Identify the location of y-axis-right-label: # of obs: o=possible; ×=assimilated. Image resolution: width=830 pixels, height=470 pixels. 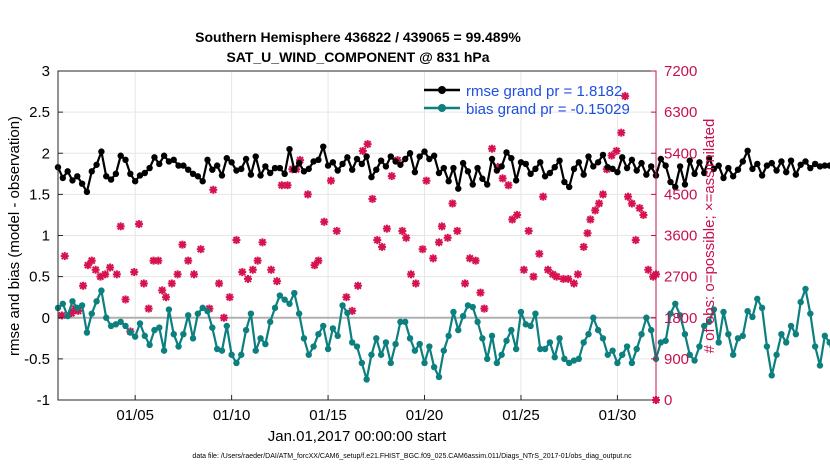
(709, 236).